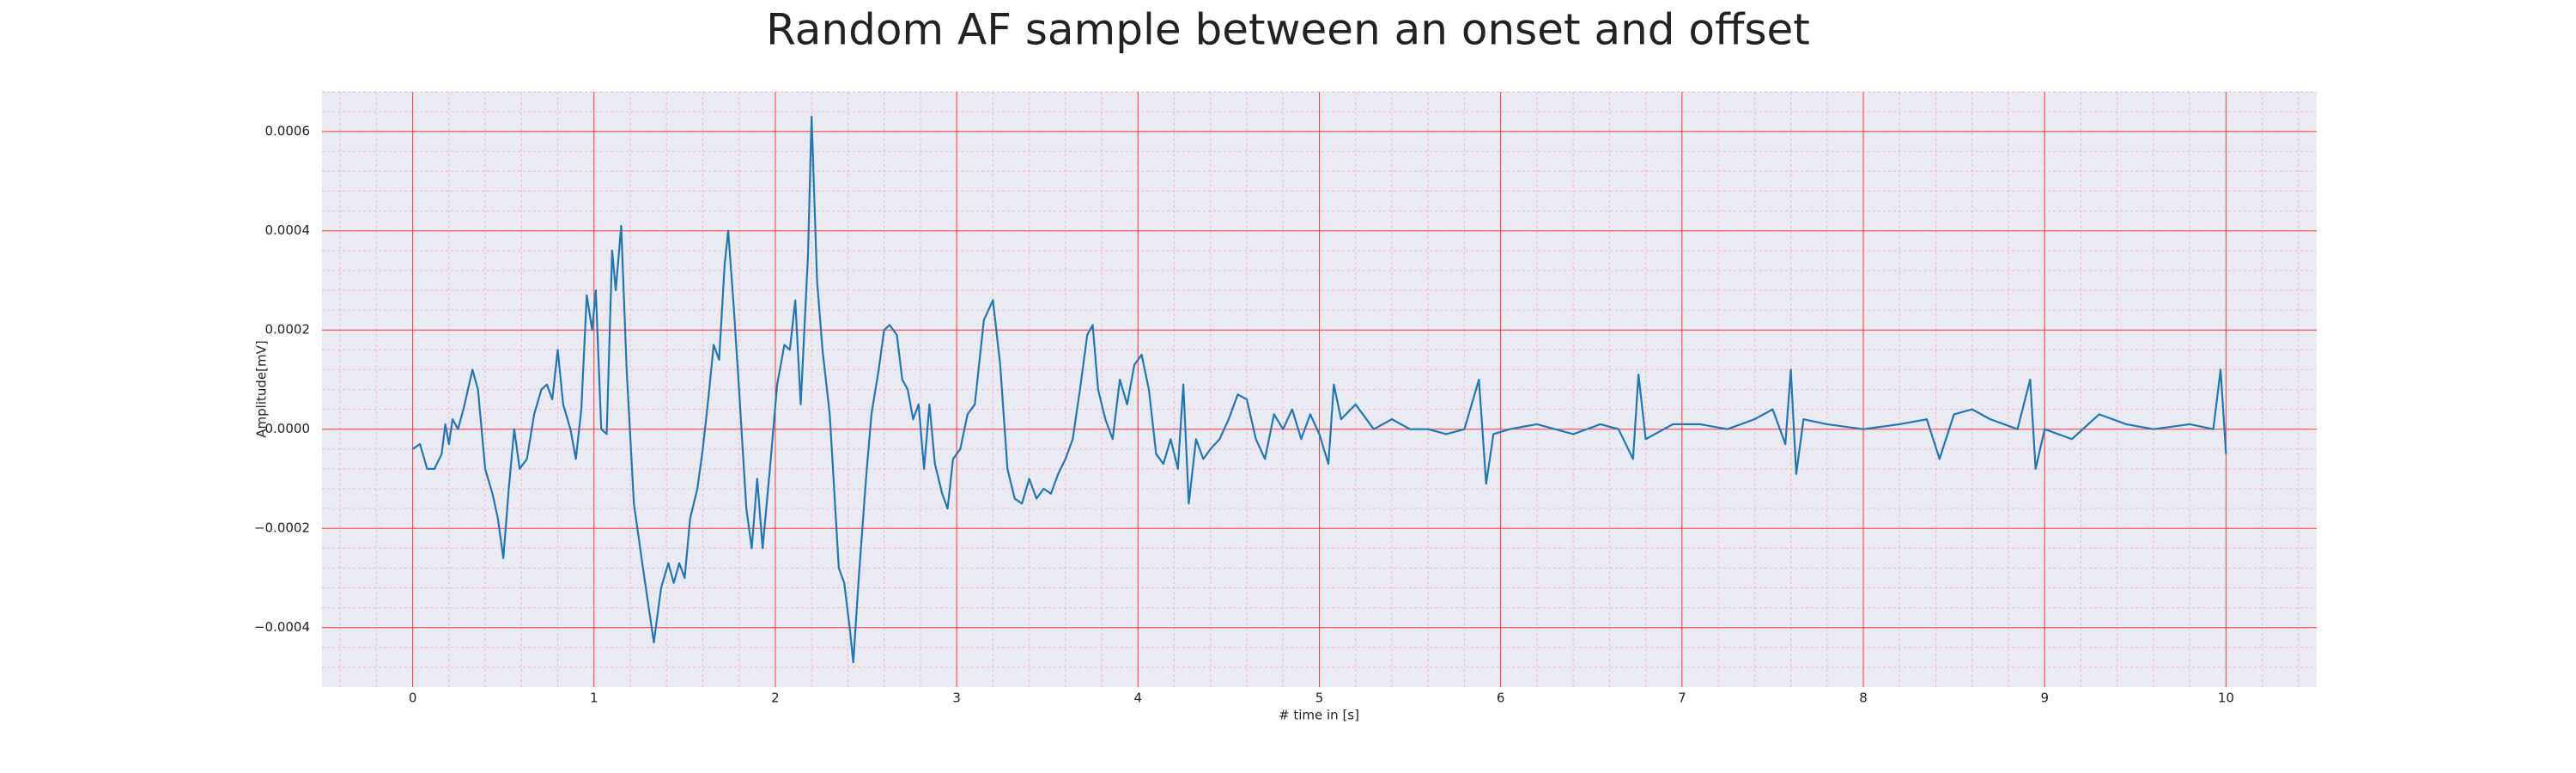 This screenshot has height=773, width=2576. I want to click on x-tick-label: 10, so click(2226, 698).